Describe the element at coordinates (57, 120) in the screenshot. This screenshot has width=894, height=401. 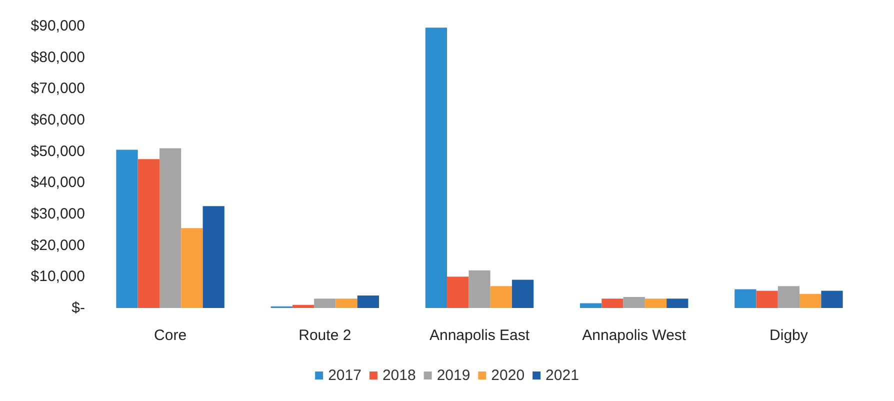
I see `y-tick-label: $60,000` at that location.